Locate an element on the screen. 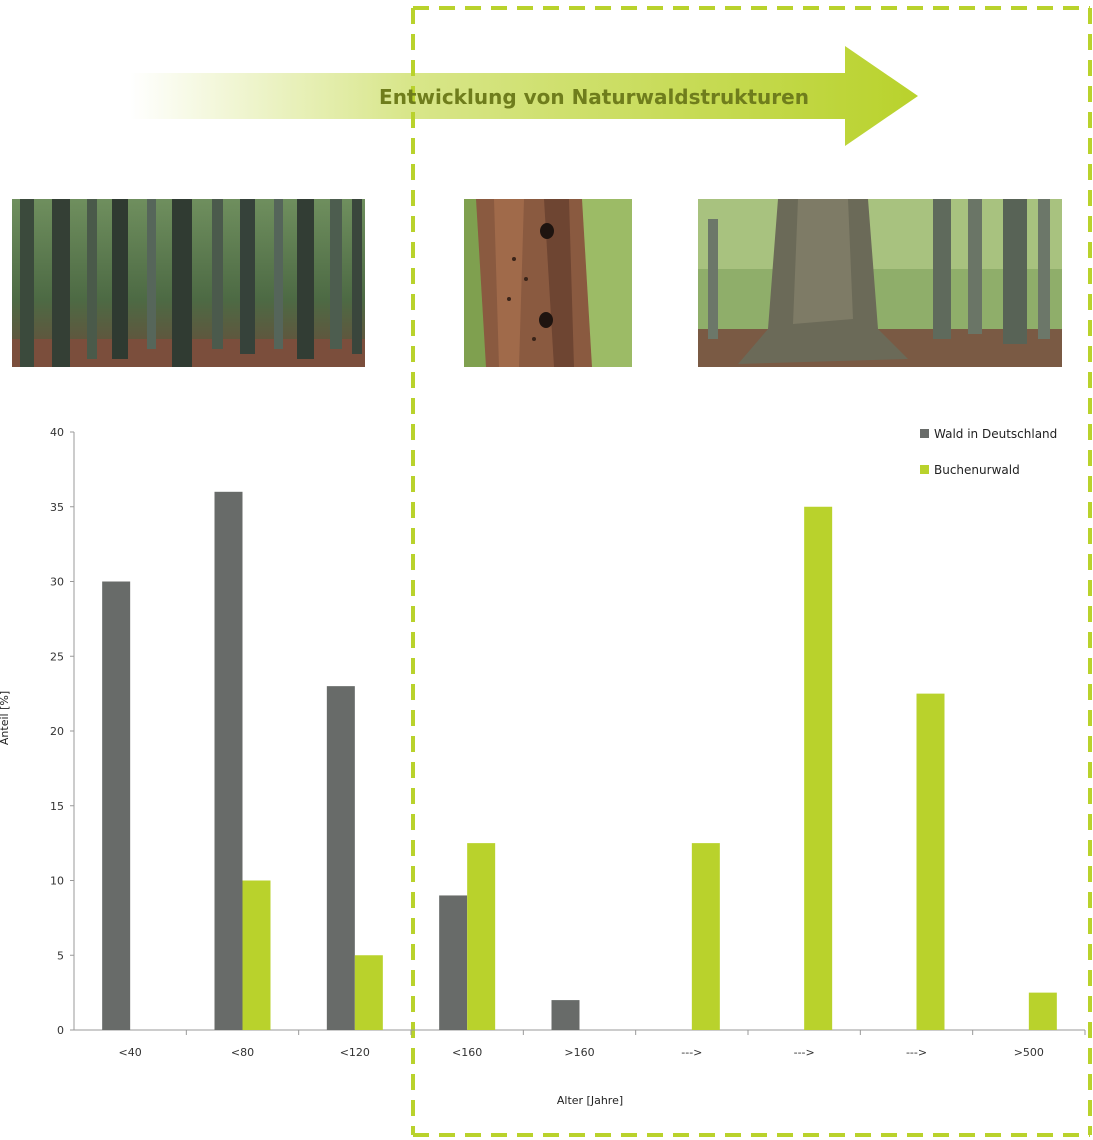  legend: Wald in Deutschland Buchenurwald is located at coordinates (988, 452).